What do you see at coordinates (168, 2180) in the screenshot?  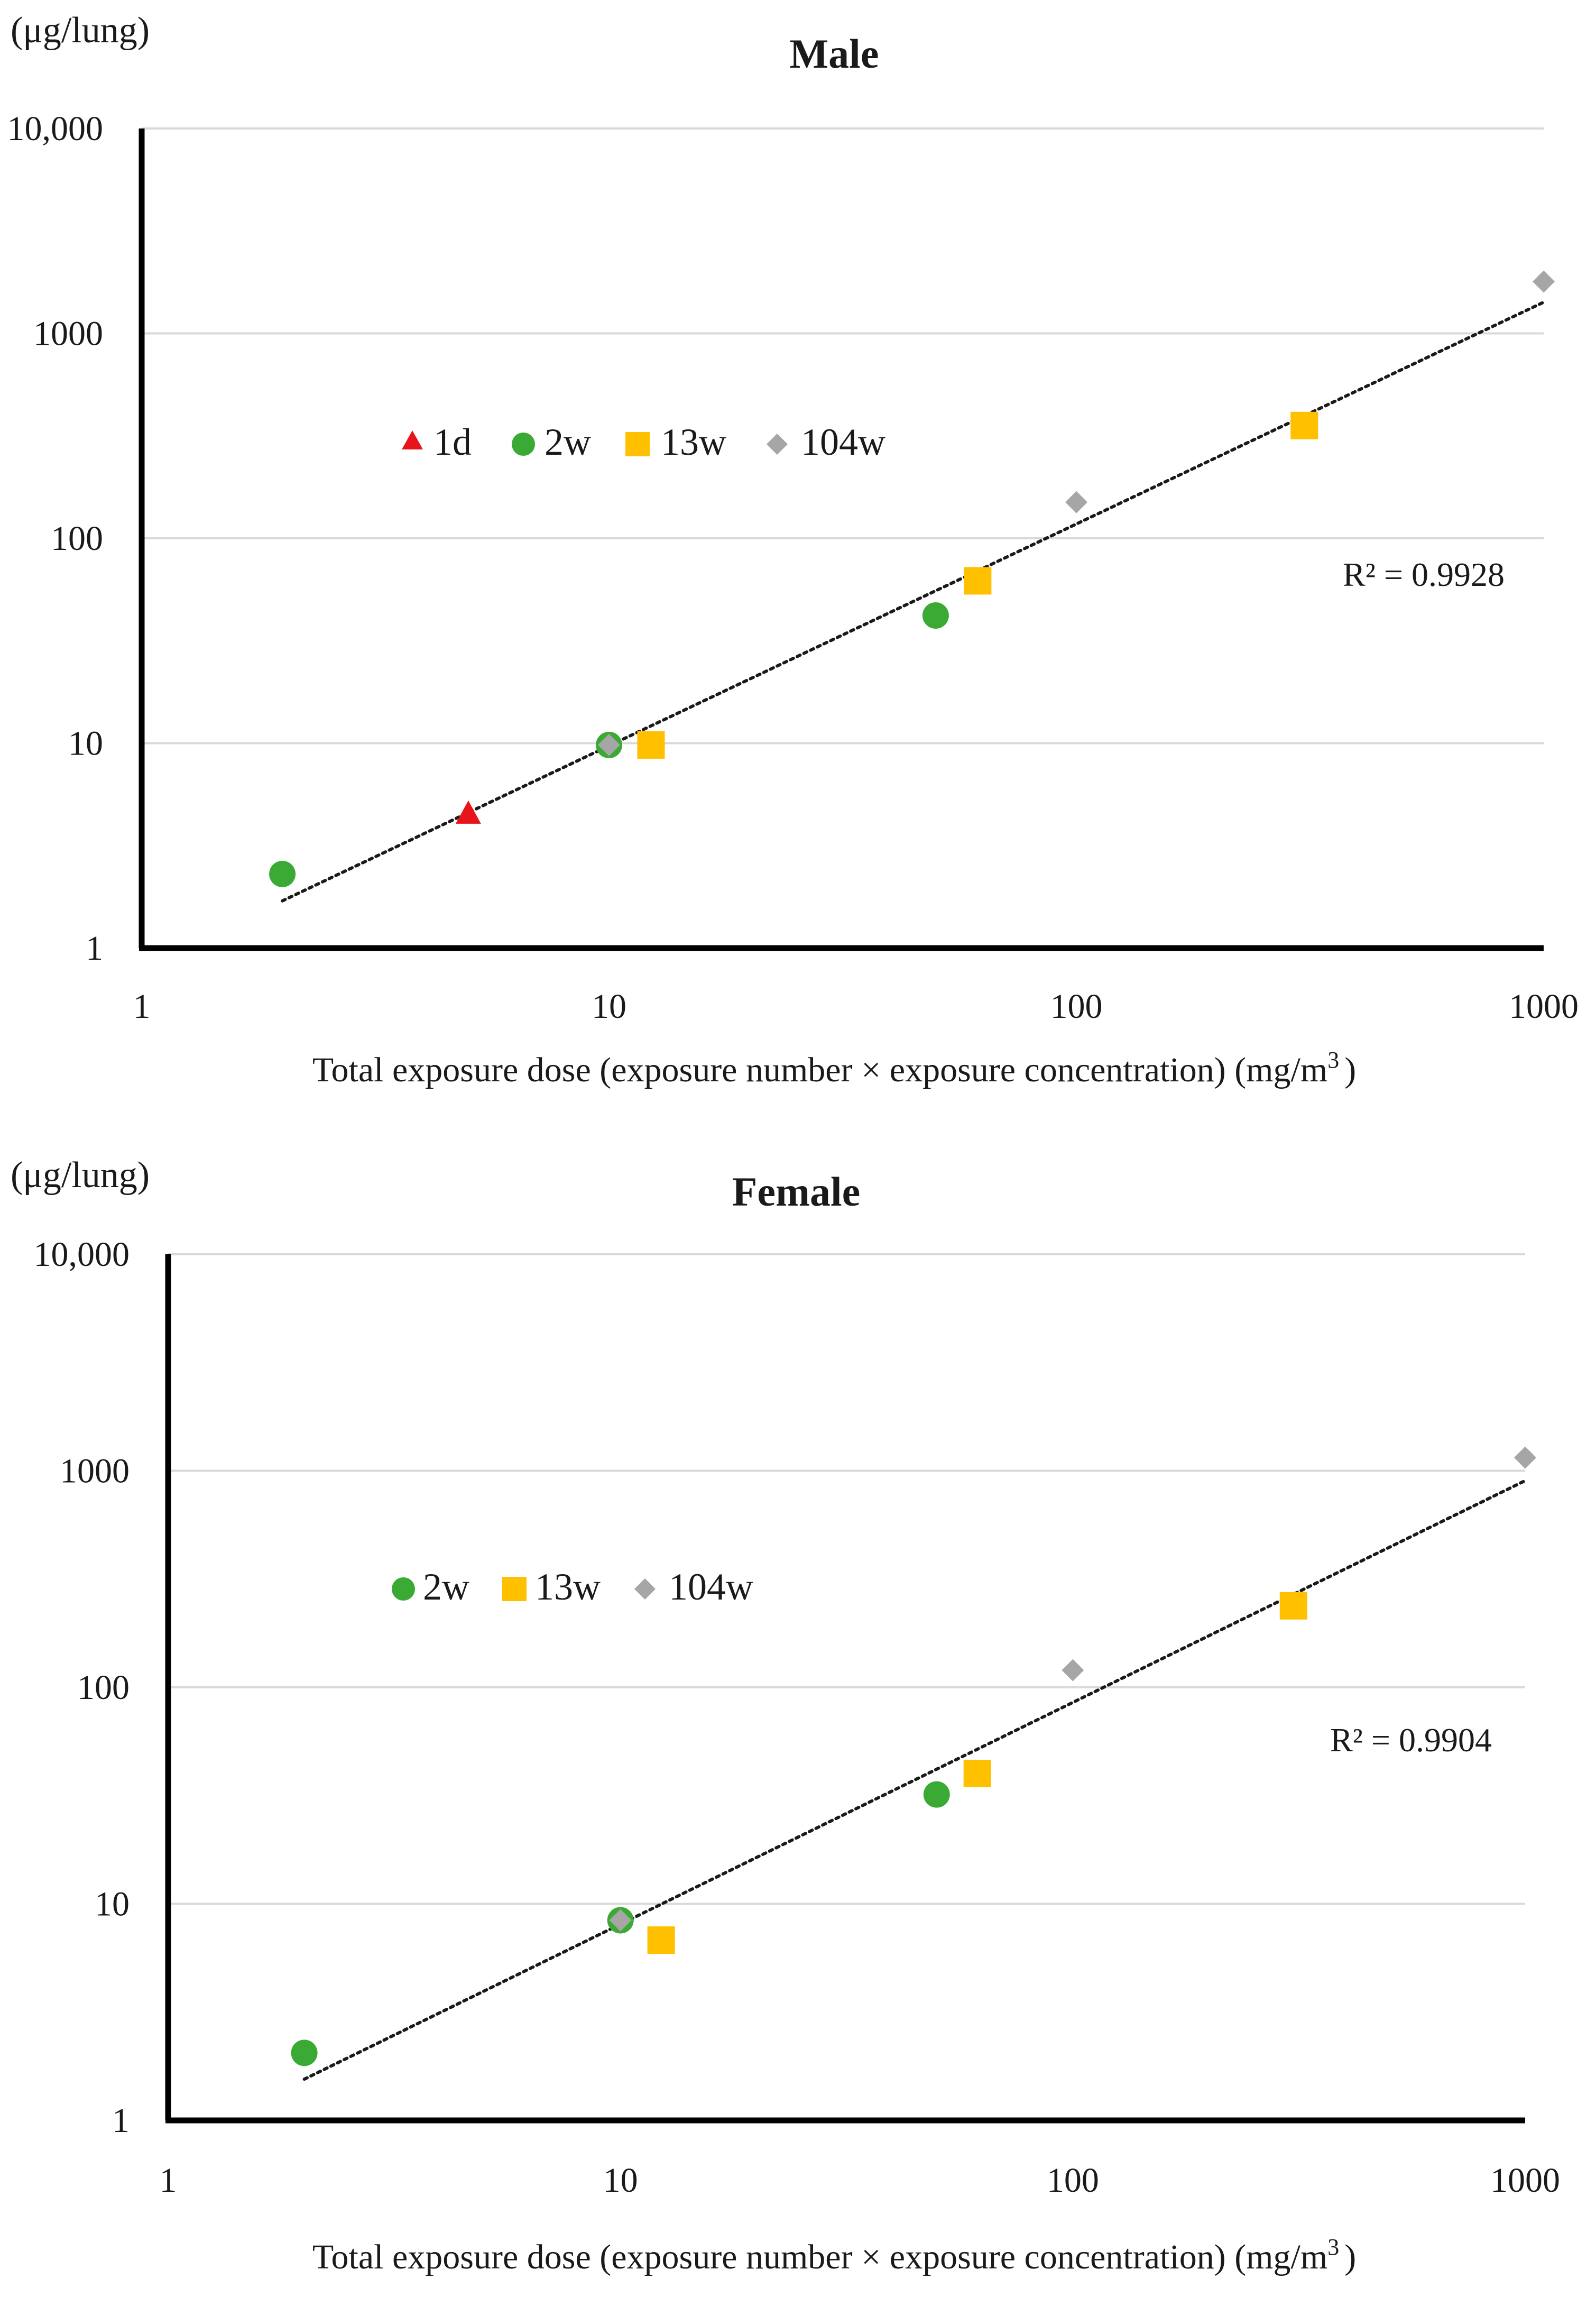 I see `female-x-tick-label: 1` at bounding box center [168, 2180].